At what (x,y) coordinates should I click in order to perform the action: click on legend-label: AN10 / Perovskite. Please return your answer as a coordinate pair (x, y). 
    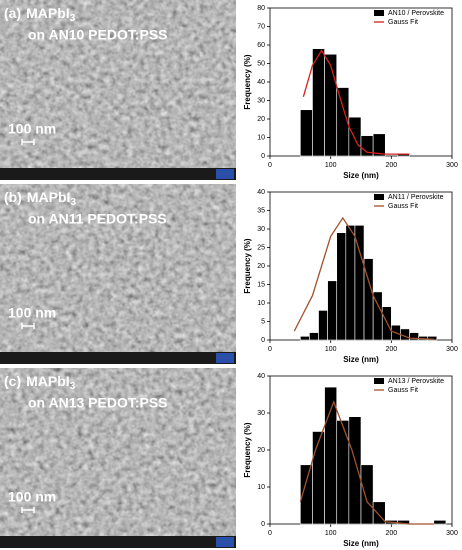
    Looking at the image, I should click on (416, 13).